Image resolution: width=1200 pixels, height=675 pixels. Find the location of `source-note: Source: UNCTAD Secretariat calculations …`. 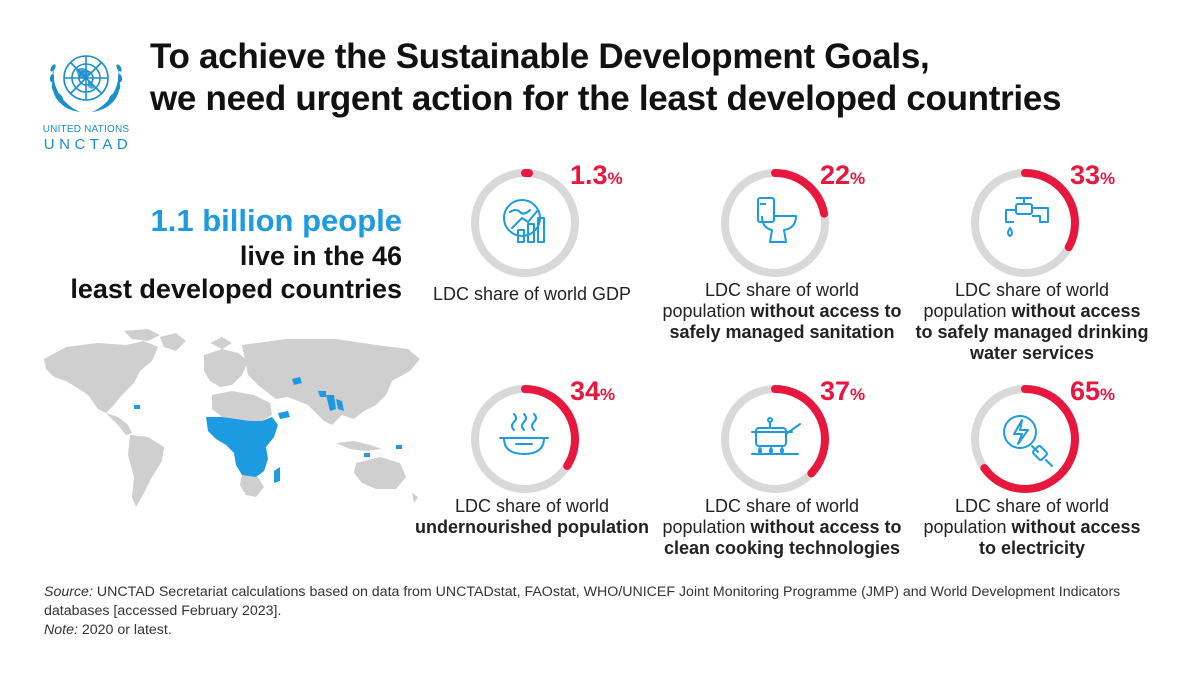

source-note: Source: UNCTAD Secretariat calculations … is located at coordinates (609, 611).